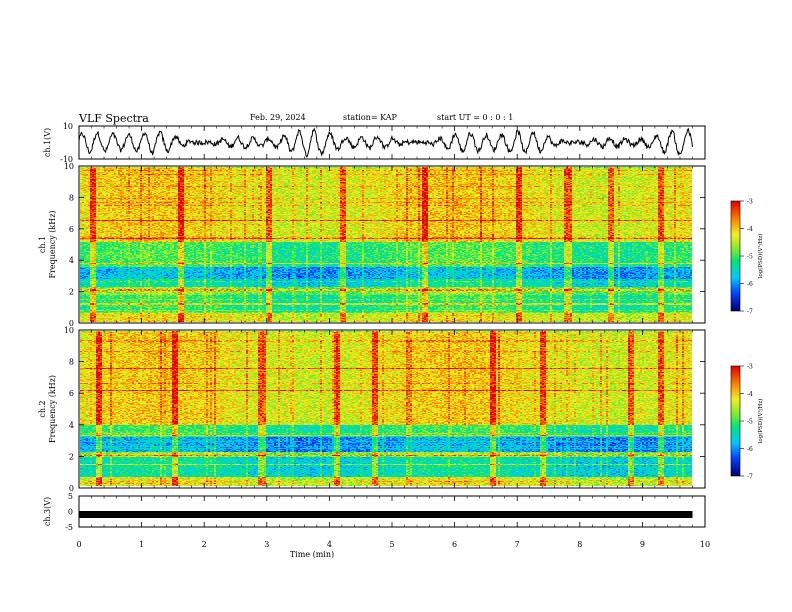  I want to click on ch1-waveform-line, so click(385, 142).